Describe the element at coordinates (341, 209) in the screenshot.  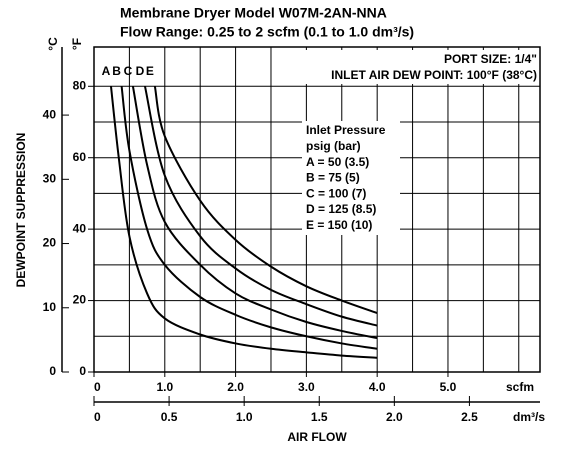
I see `legend-text: D = 125 (8.5)` at that location.